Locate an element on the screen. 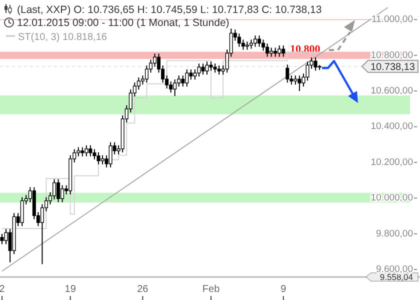 This screenshot has width=420, height=300. chart-title: (Last, XXP) O: 10.736,65 H: 10.745,59 L: 10.717,83 C: 10.738,13 is located at coordinates (169, 10).